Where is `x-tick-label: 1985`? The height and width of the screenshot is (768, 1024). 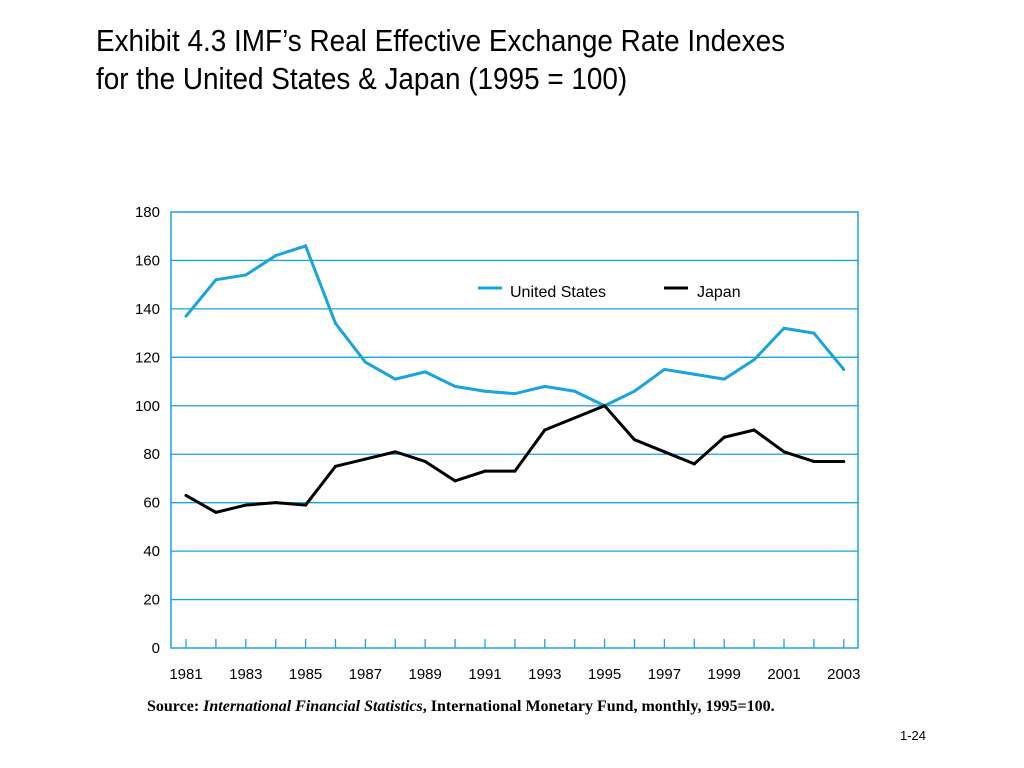
x-tick-label: 1985 is located at coordinates (305, 674).